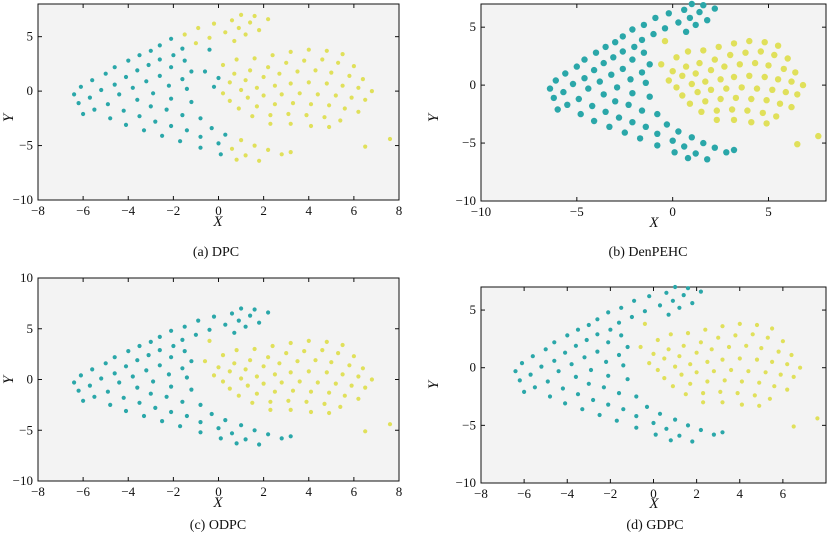  I want to click on x-tick-label: 6, so click(354, 210).